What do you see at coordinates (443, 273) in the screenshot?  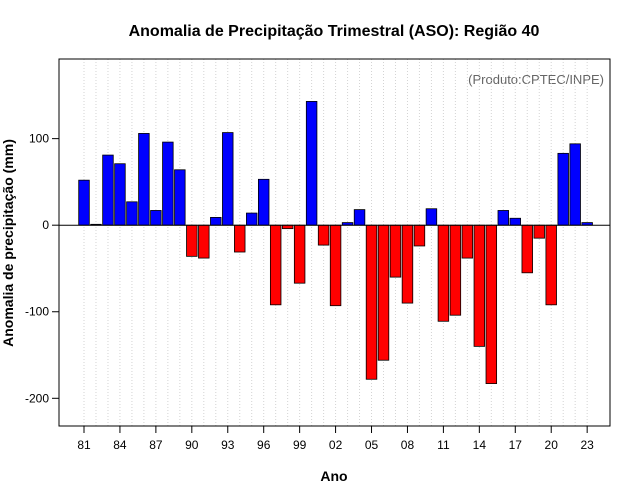 I see `bar-2011` at bounding box center [443, 273].